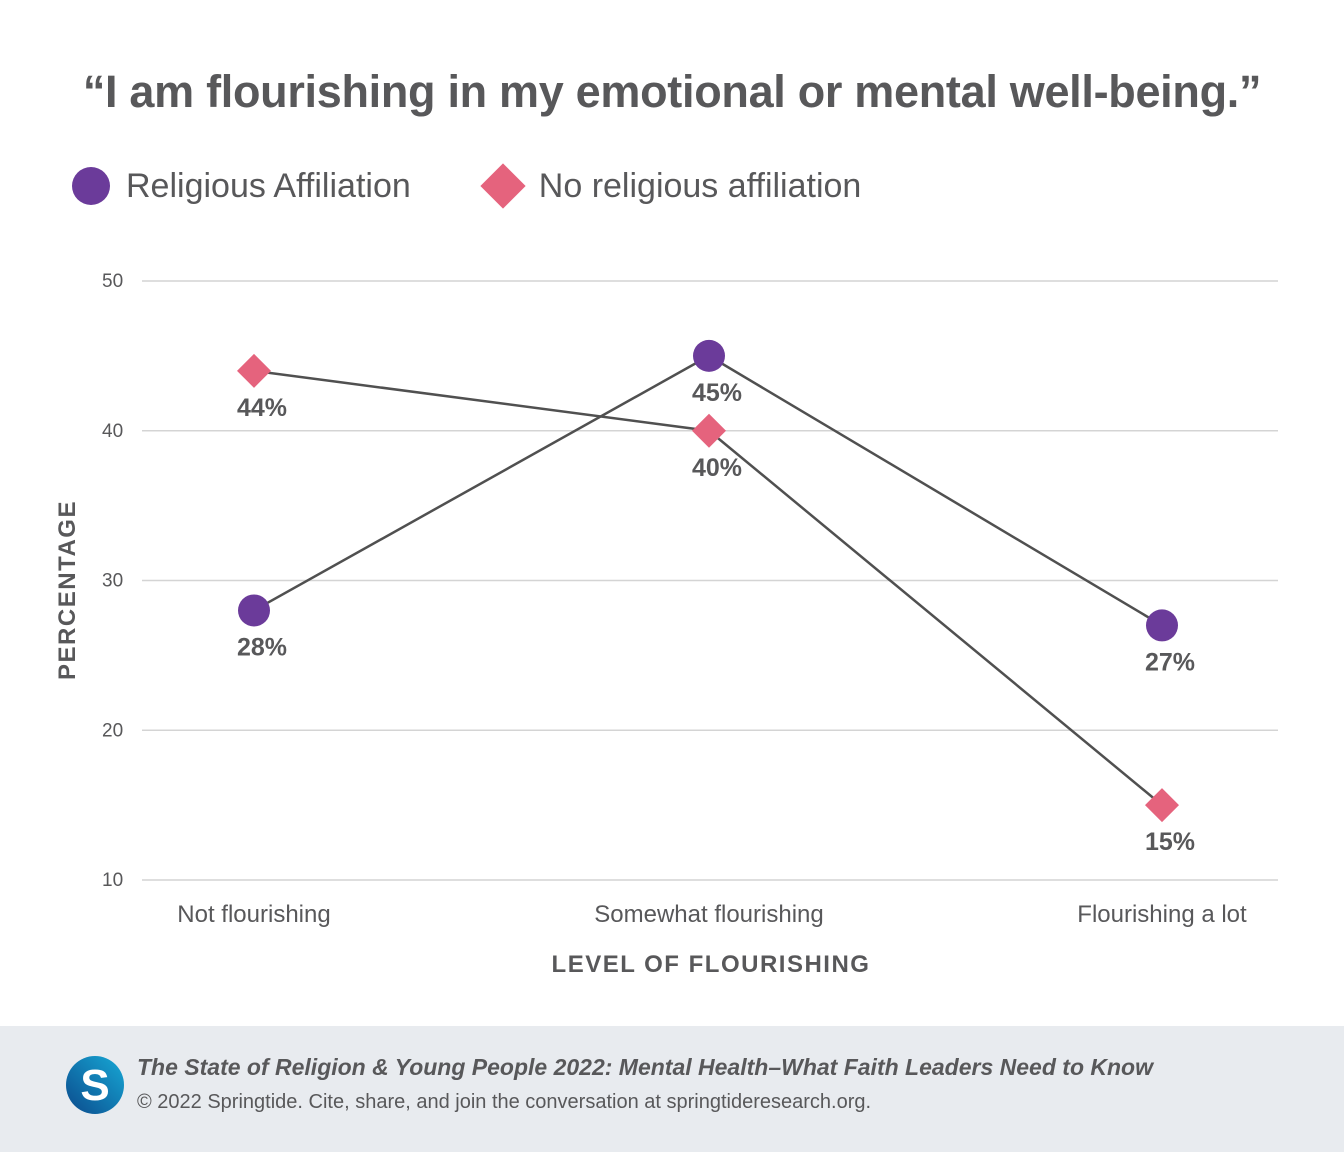 This screenshot has height=1152, width=1344. I want to click on legend-label-religious: Religious Affiliation, so click(268, 185).